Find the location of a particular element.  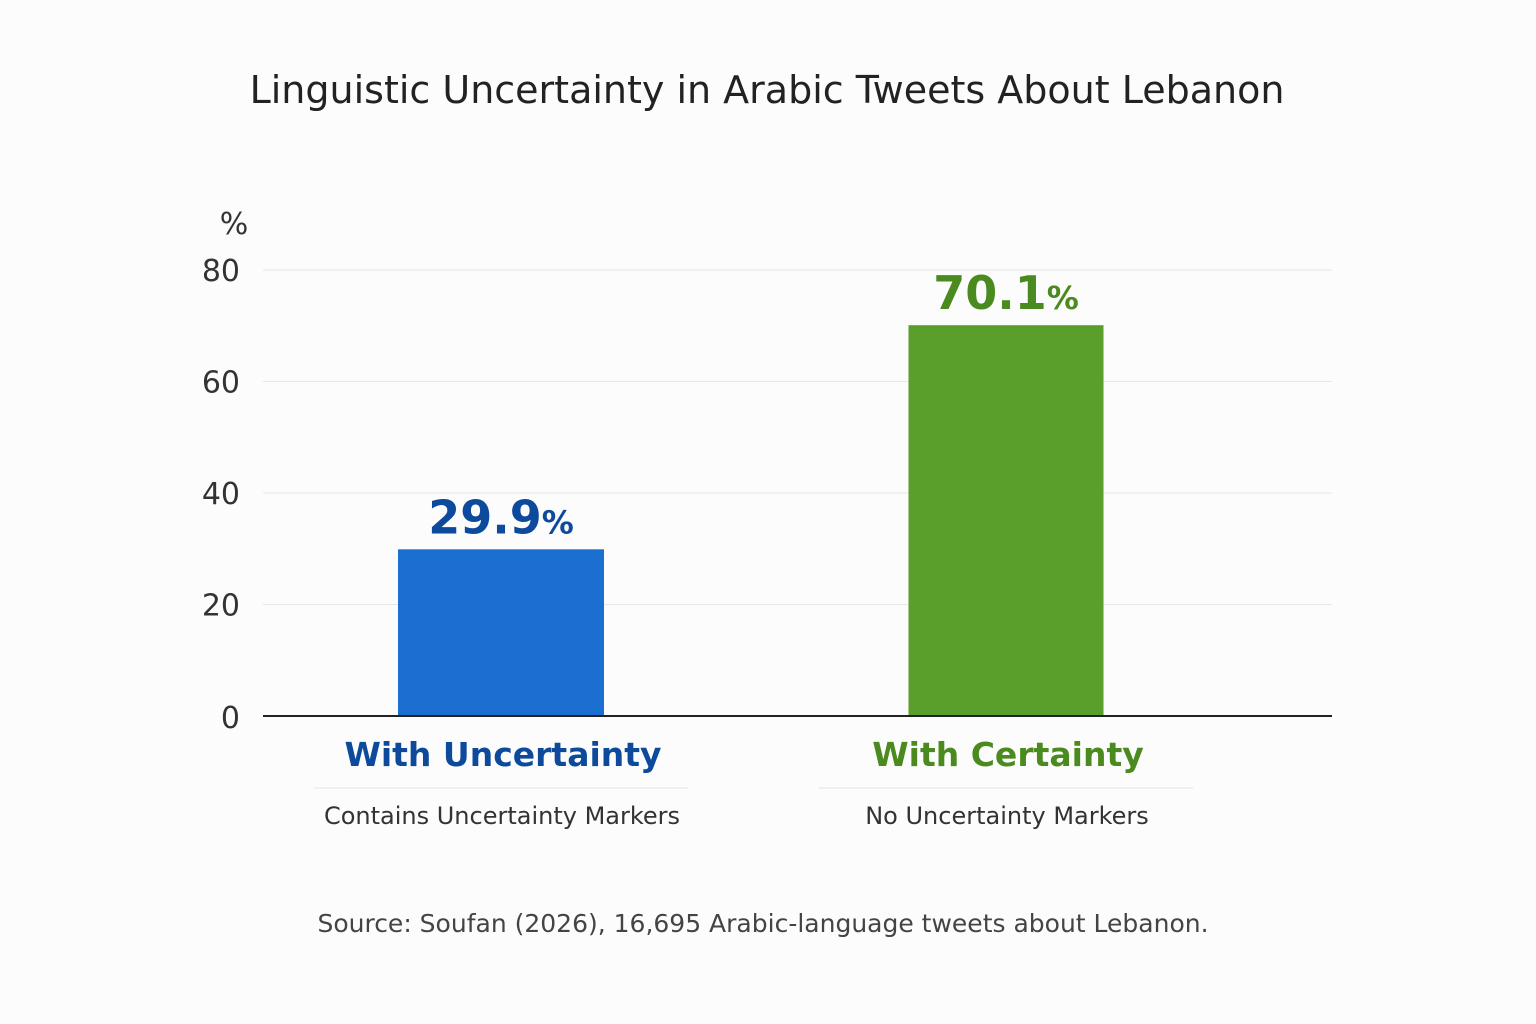

category-label: With Uncertainty is located at coordinates (502, 754).